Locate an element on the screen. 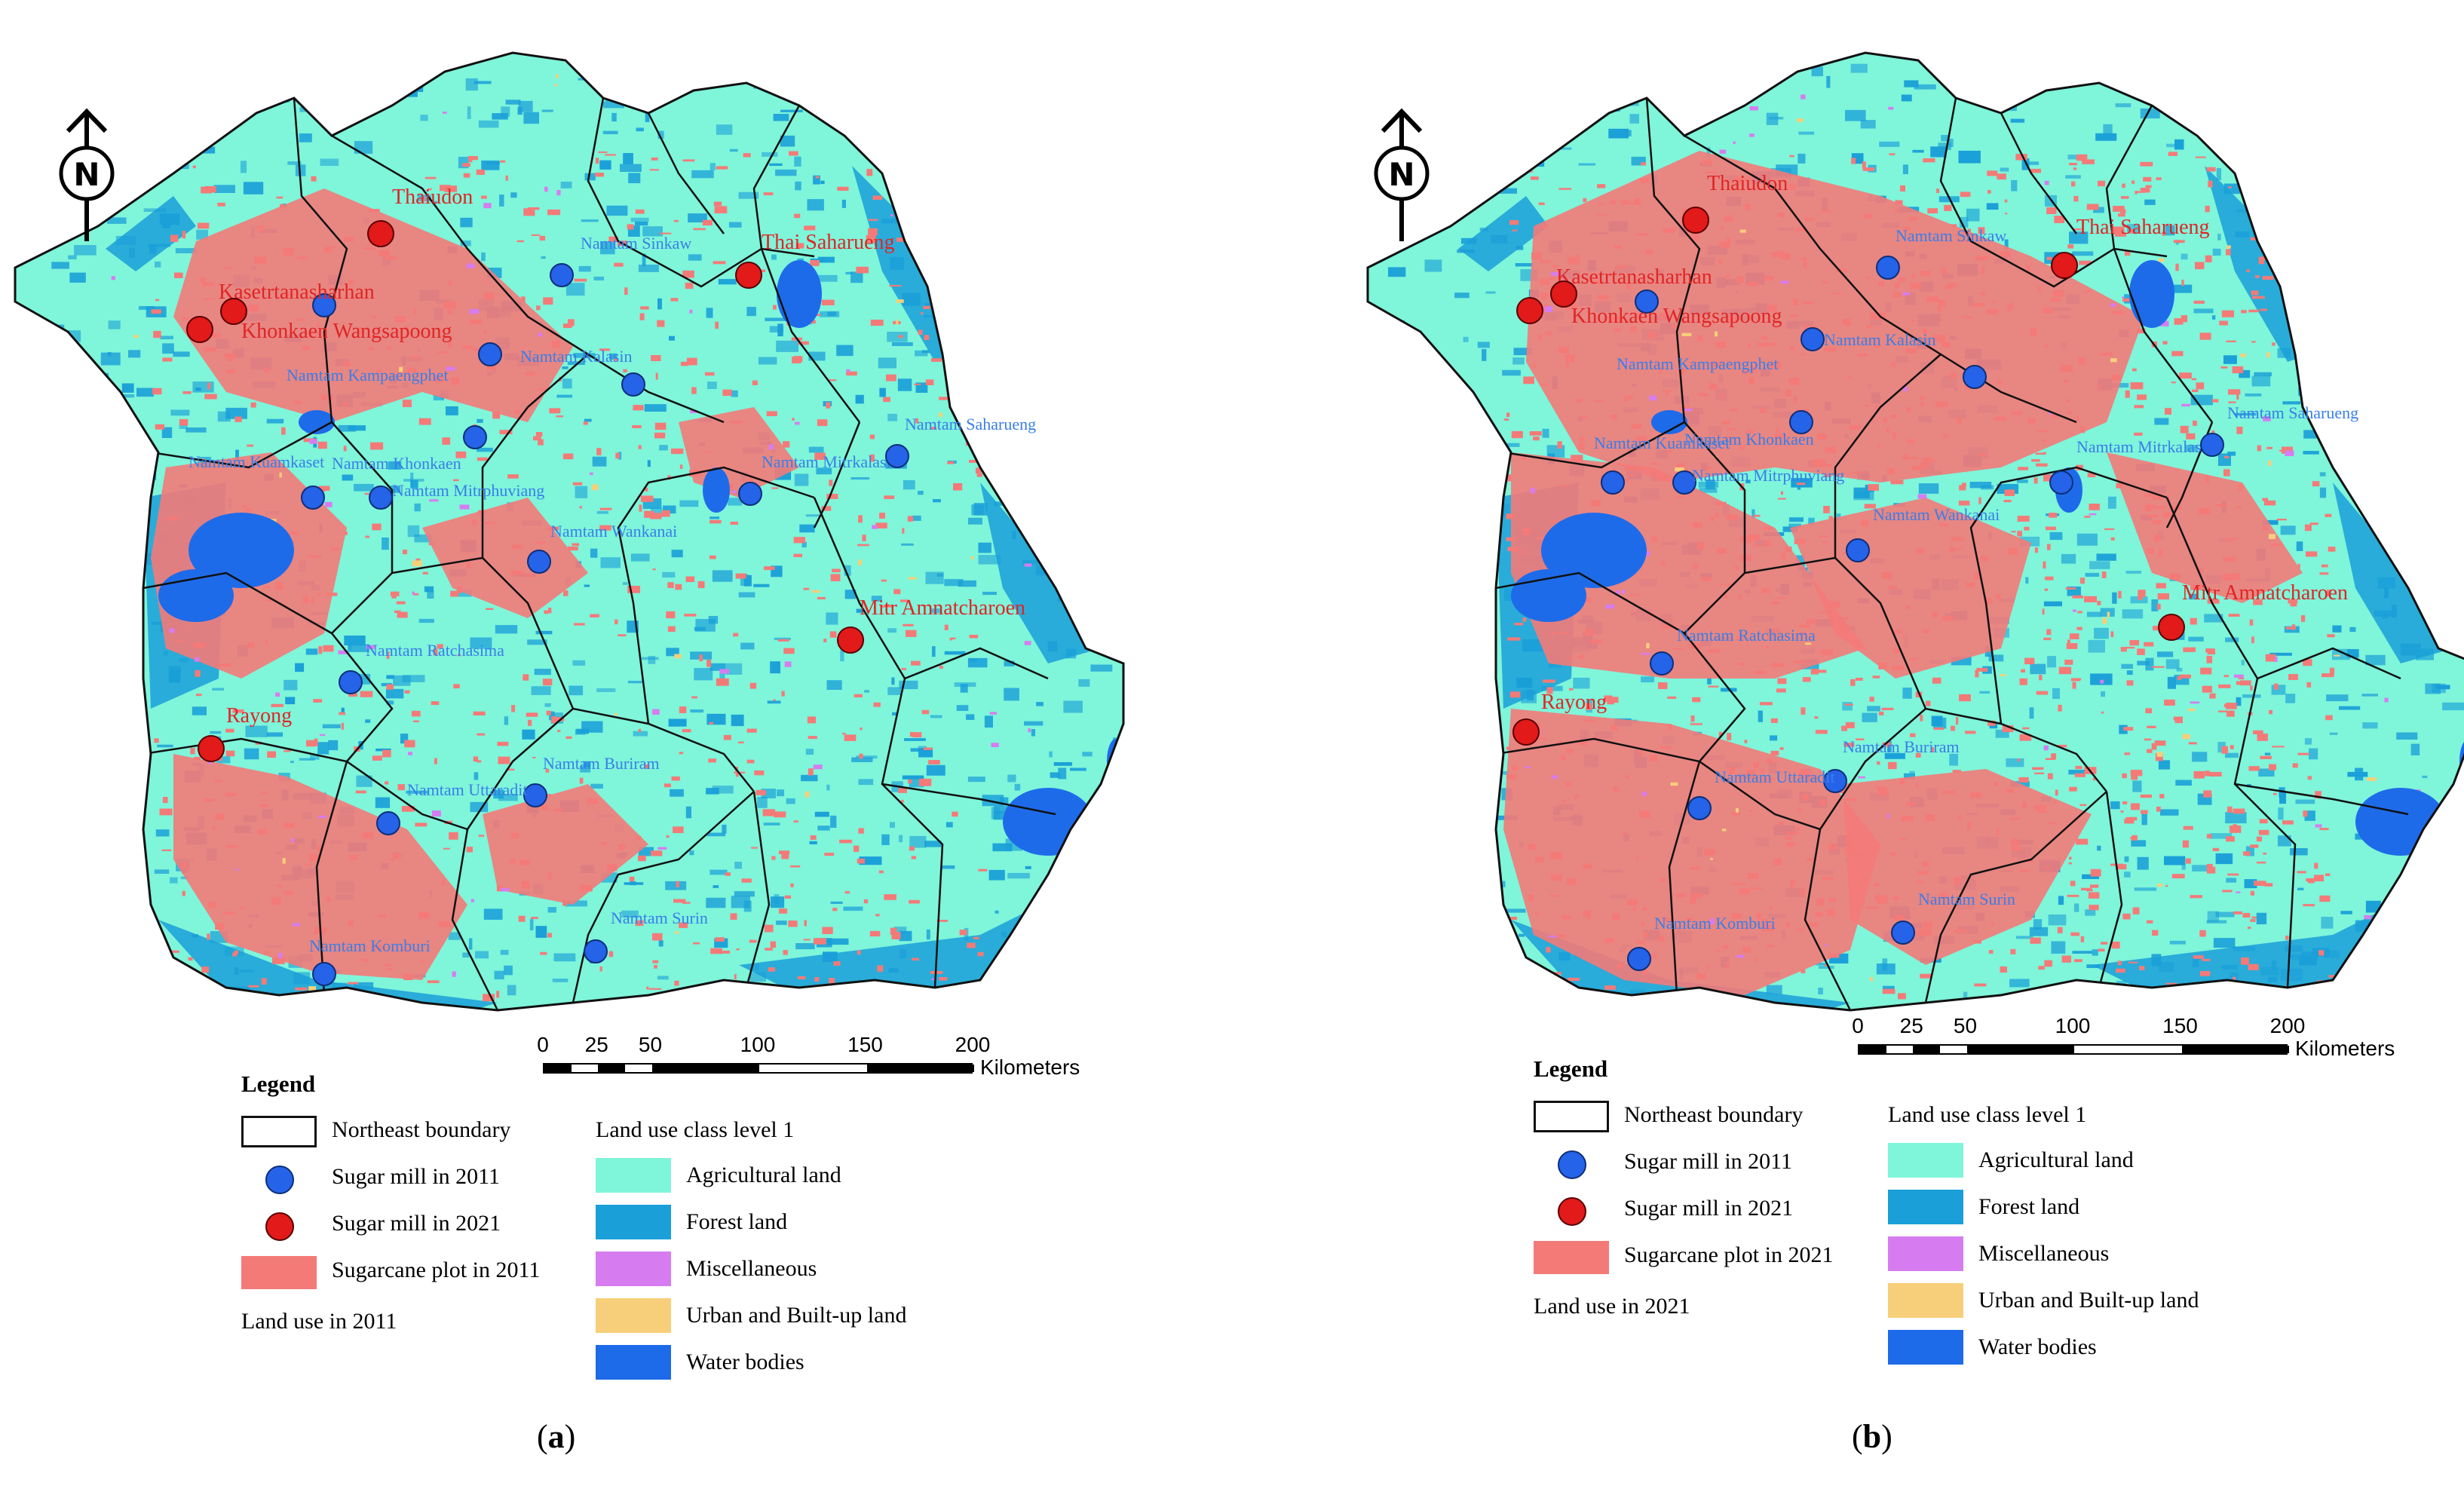 This screenshot has height=1495, width=2464. sugarcane-swatch is located at coordinates (279, 1272).